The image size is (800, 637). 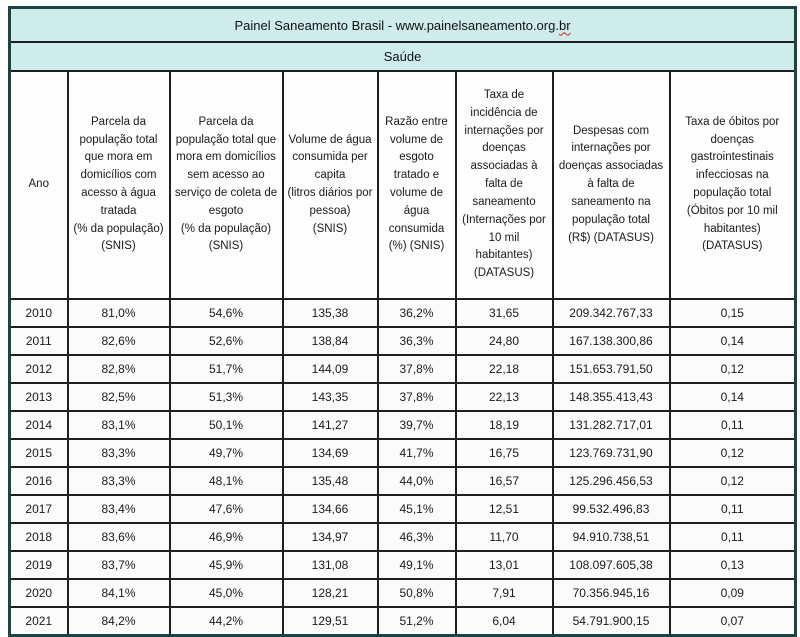 What do you see at coordinates (330, 621) in the screenshot?
I see `cell-value: 129,51` at bounding box center [330, 621].